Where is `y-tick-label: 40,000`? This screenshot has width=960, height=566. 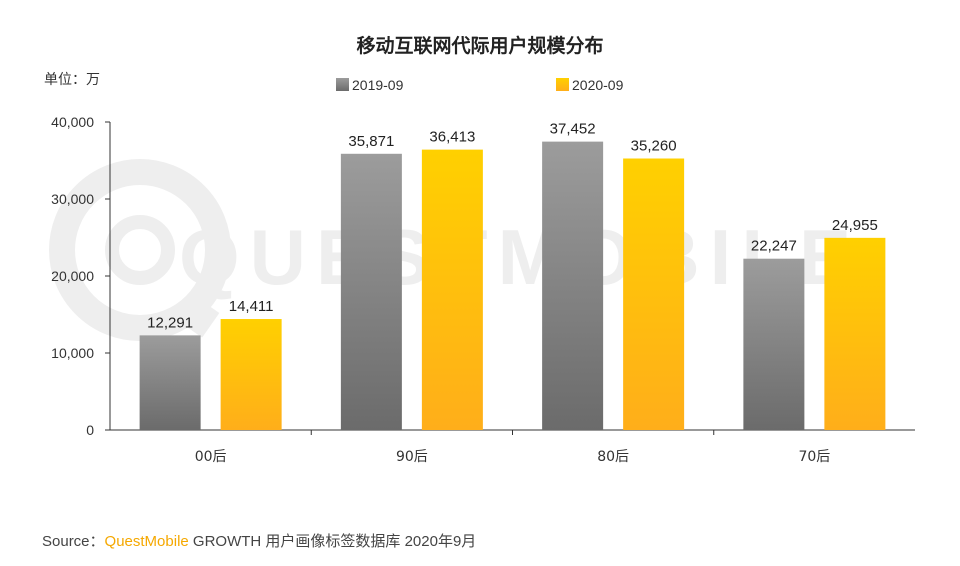
y-tick-label: 40,000 is located at coordinates (72, 122).